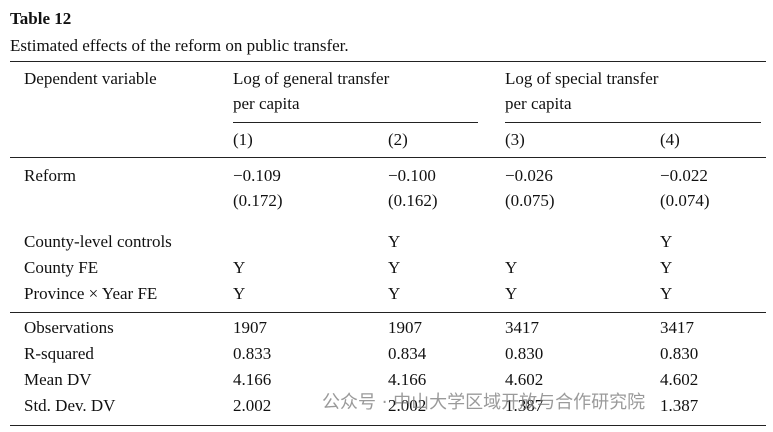  I want to click on estimate: −0.022, so click(684, 175).